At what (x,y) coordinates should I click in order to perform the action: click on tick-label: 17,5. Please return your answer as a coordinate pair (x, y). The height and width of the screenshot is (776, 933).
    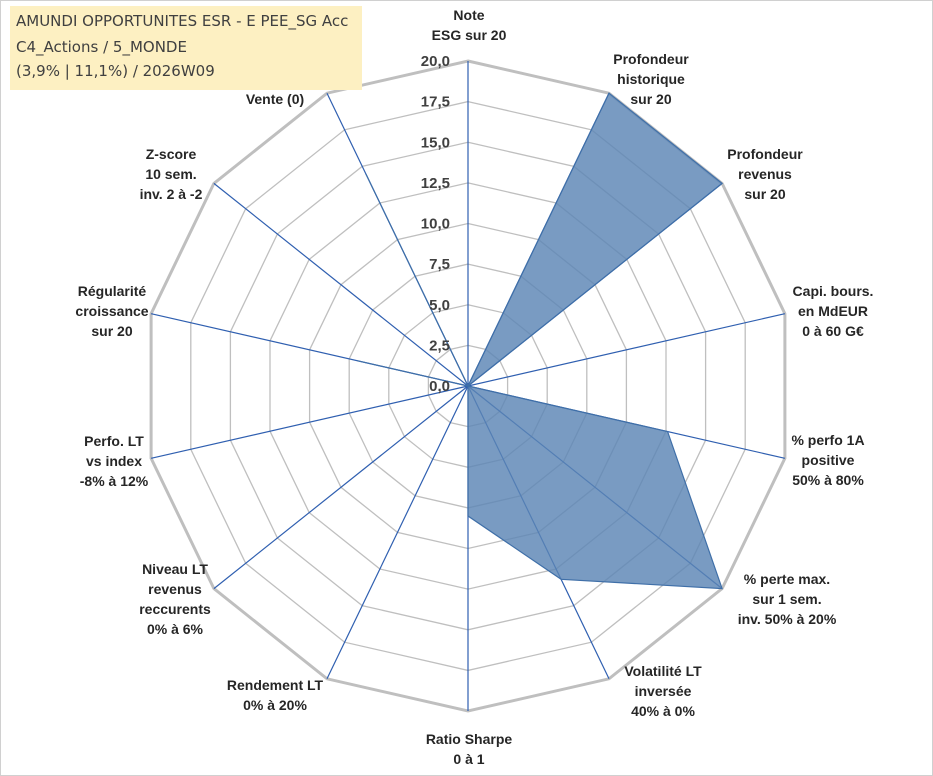
    Looking at the image, I should click on (435, 102).